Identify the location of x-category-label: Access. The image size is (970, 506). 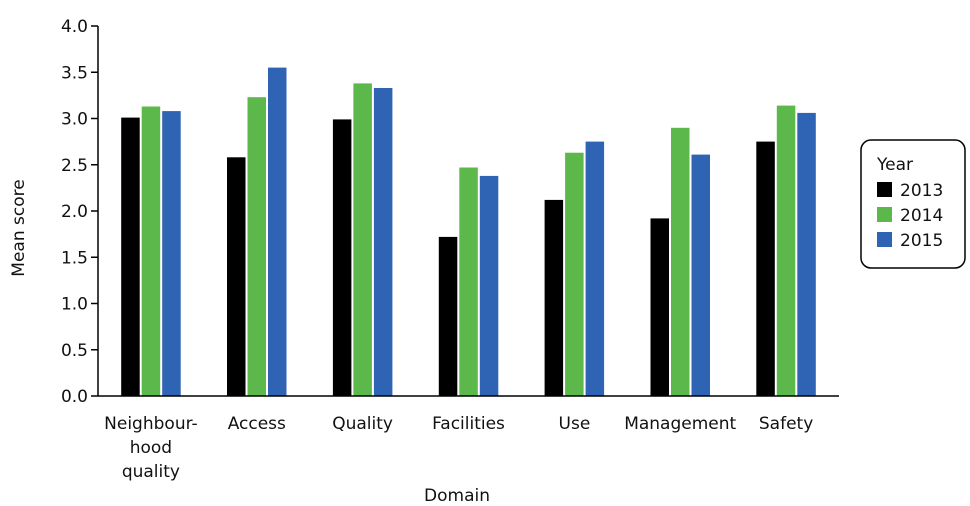
(257, 424).